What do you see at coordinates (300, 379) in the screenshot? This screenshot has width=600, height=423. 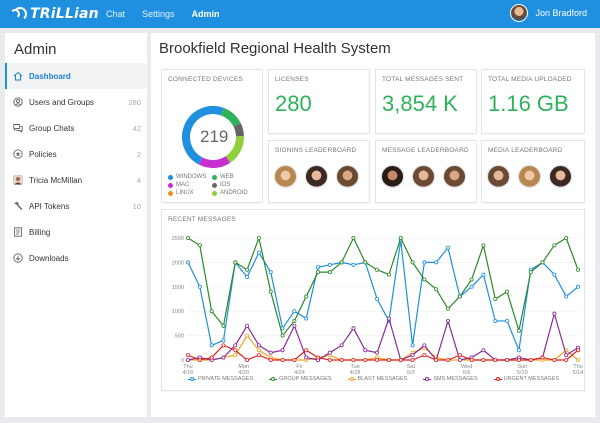 I see `legend-group-messages: GROUP MESSAGES` at bounding box center [300, 379].